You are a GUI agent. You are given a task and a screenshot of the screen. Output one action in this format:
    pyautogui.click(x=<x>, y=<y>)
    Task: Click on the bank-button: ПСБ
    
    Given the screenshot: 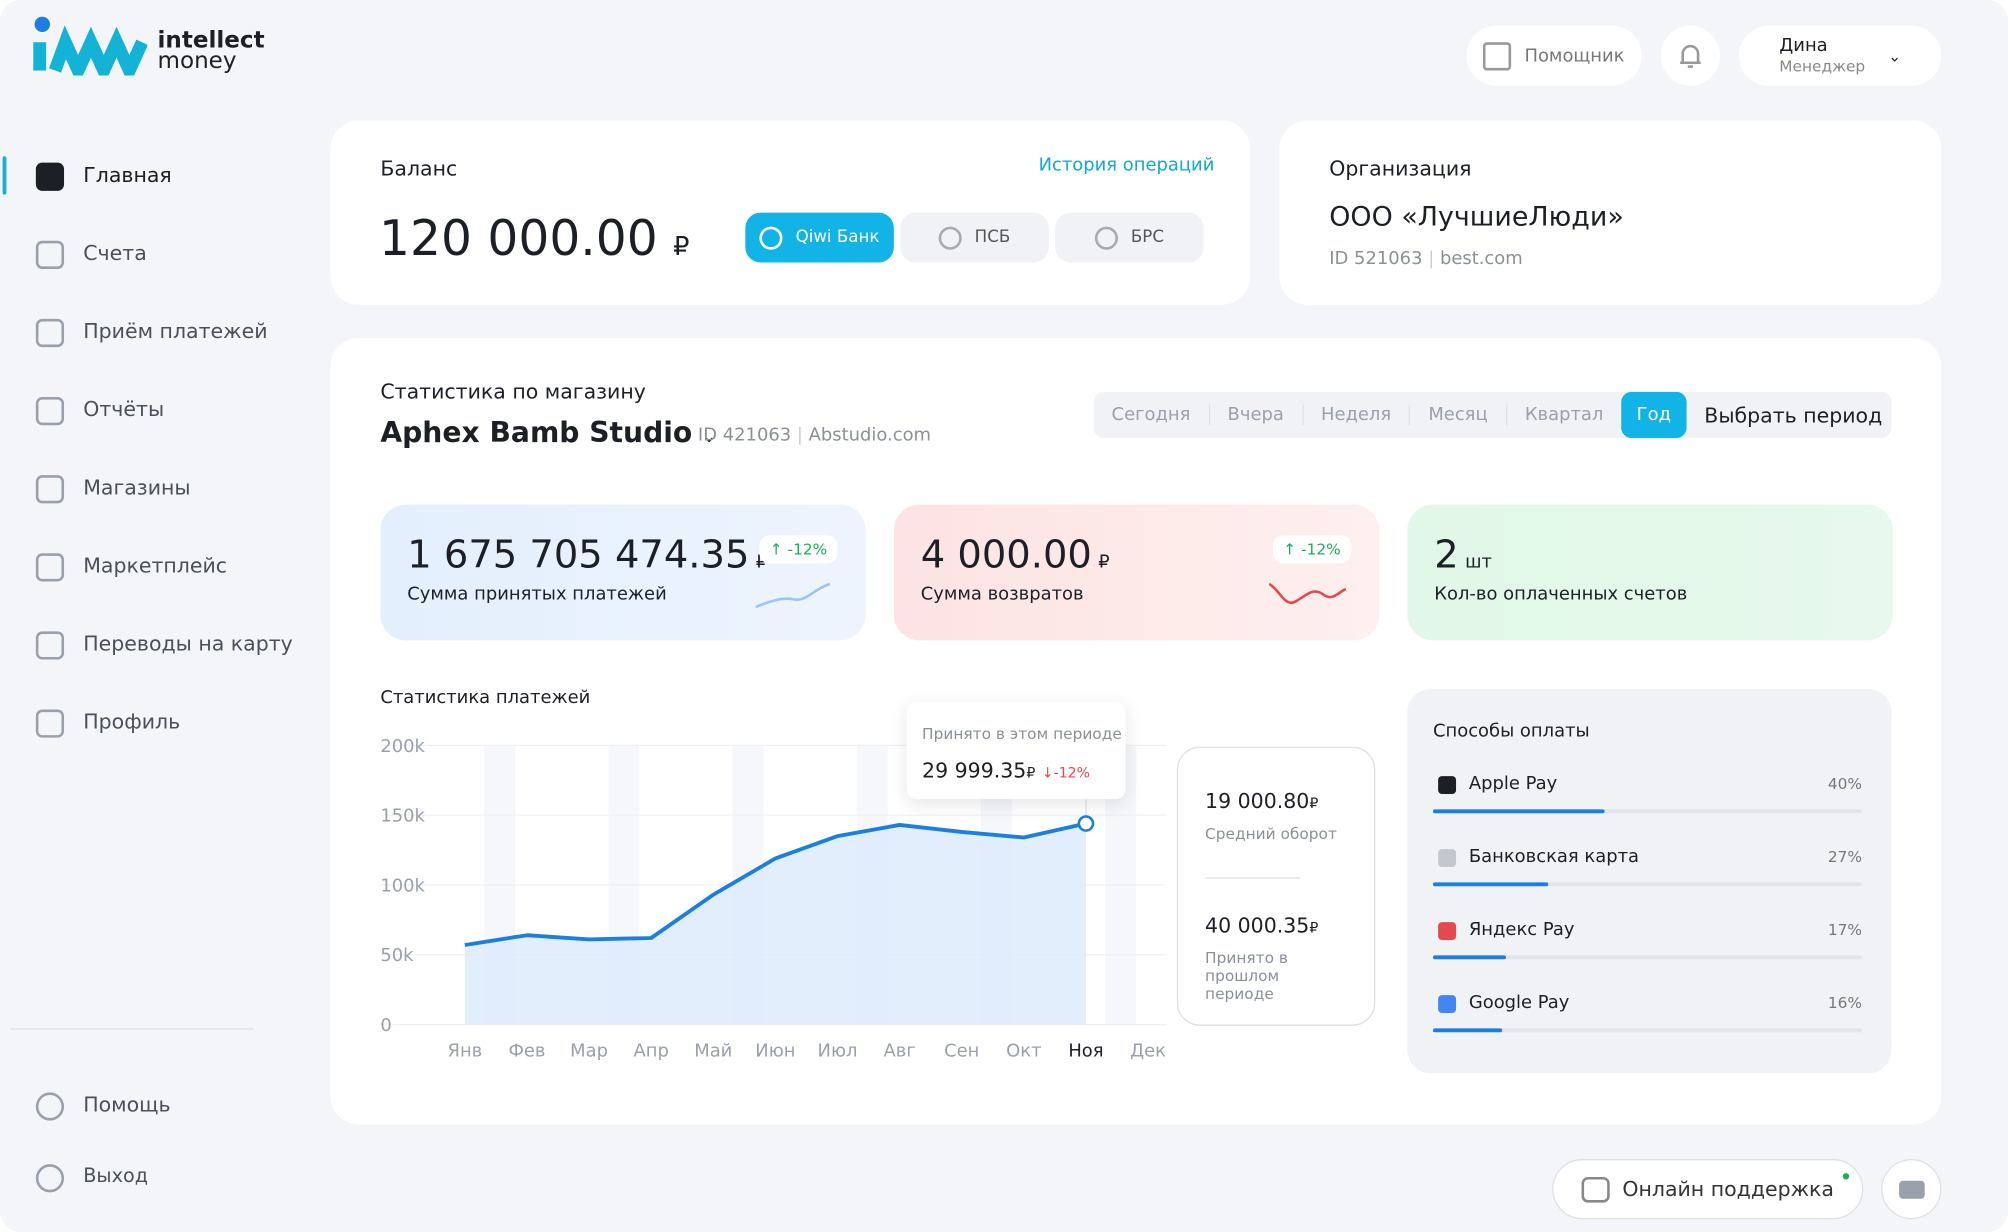 What is the action you would take?
    pyautogui.click(x=974, y=237)
    